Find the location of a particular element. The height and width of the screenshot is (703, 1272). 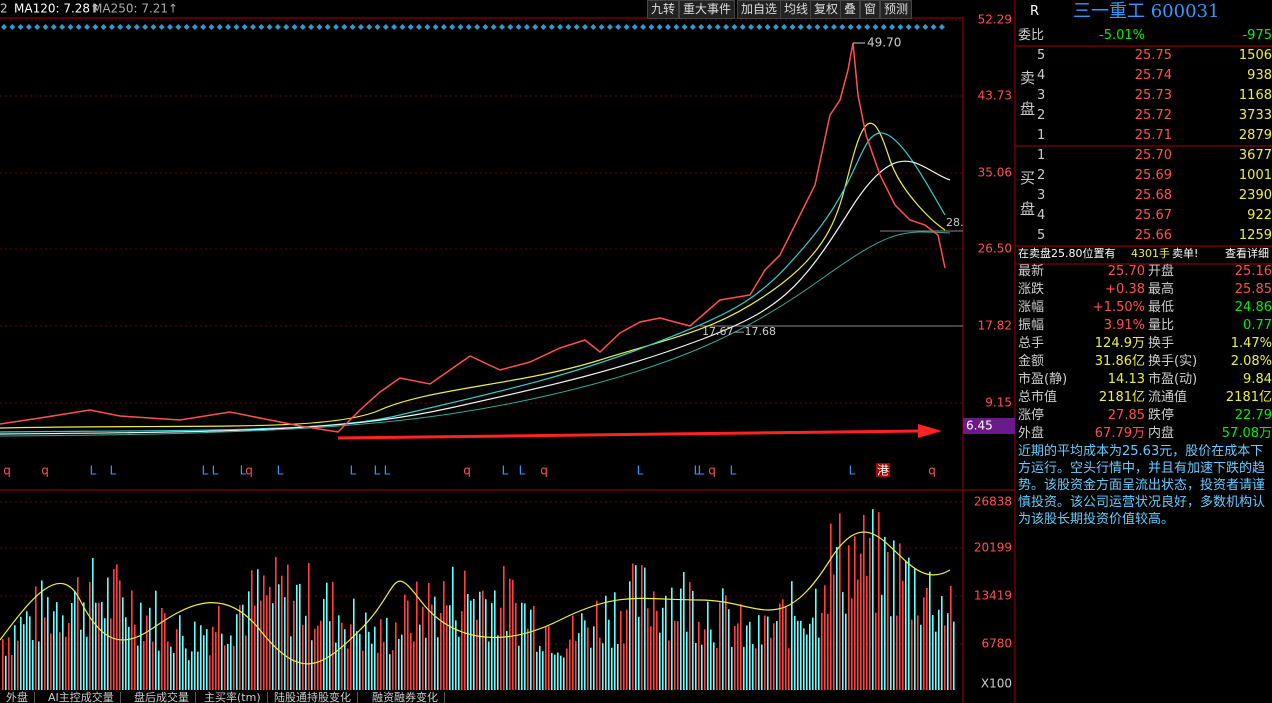

volume-axis-label: 6780 is located at coordinates (996, 644).